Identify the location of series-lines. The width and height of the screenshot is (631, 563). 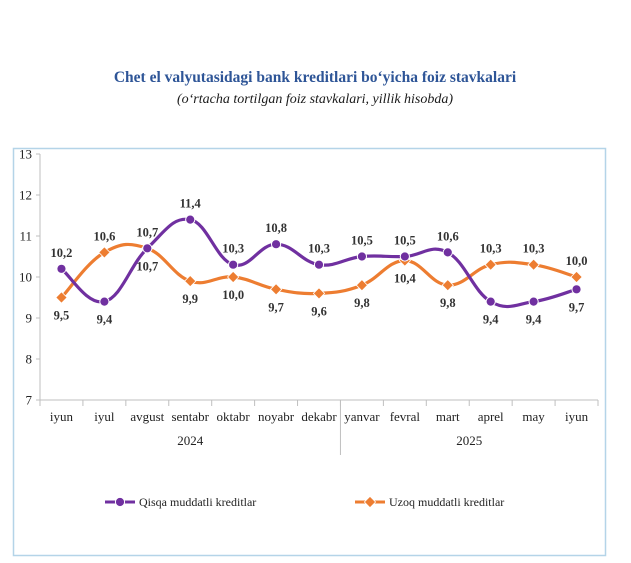
(319, 261).